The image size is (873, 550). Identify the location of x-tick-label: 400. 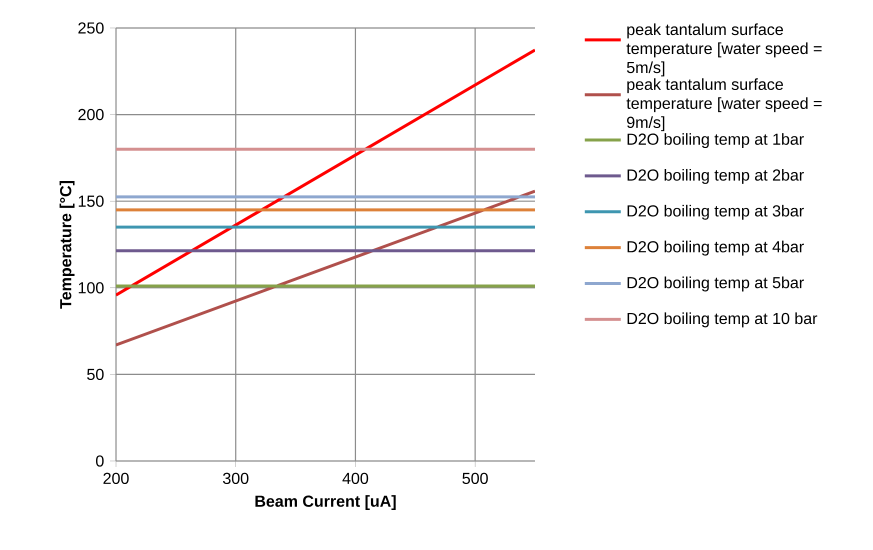
(355, 478).